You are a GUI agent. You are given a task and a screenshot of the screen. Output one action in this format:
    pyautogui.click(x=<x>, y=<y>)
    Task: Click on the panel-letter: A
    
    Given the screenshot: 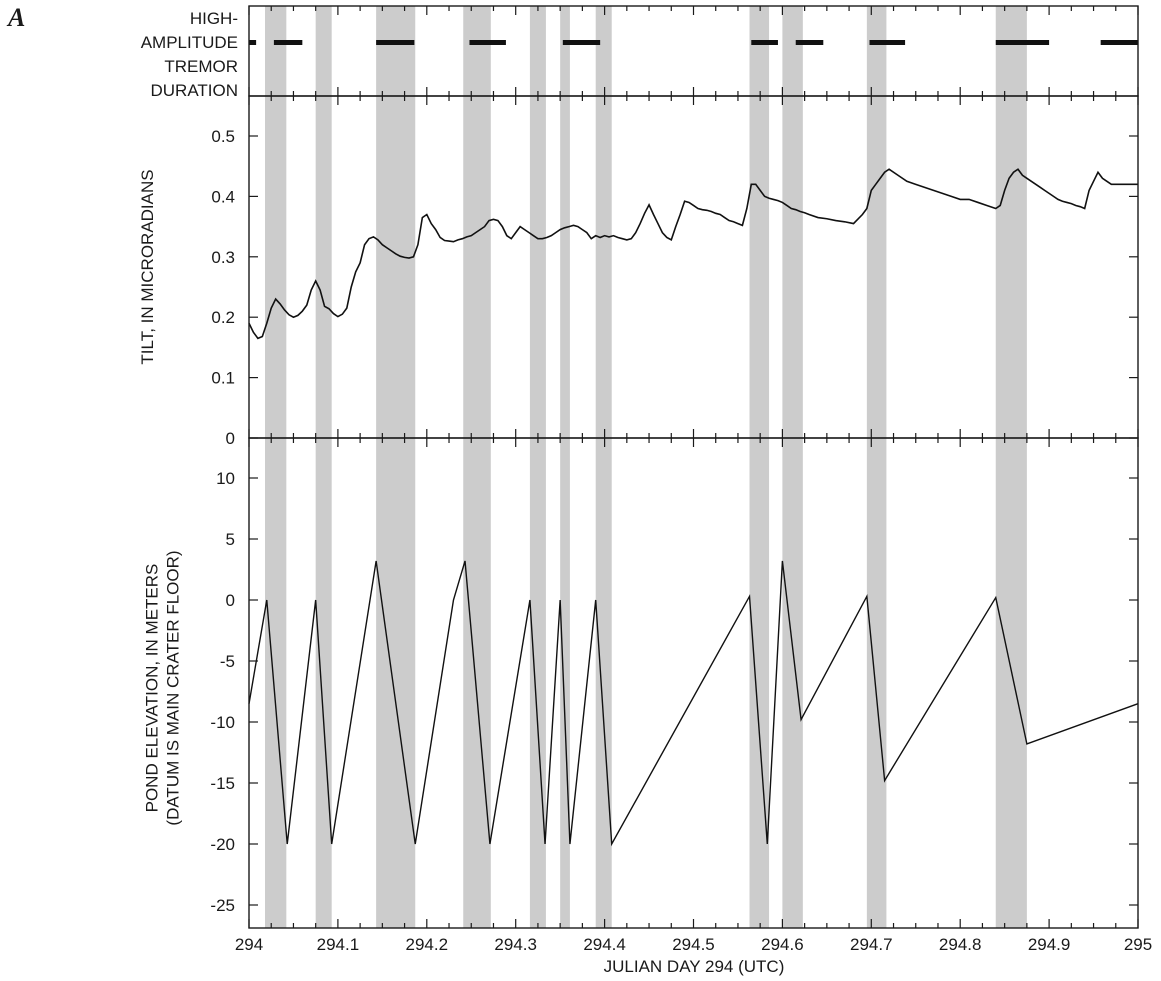 What is the action you would take?
    pyautogui.click(x=15, y=17)
    